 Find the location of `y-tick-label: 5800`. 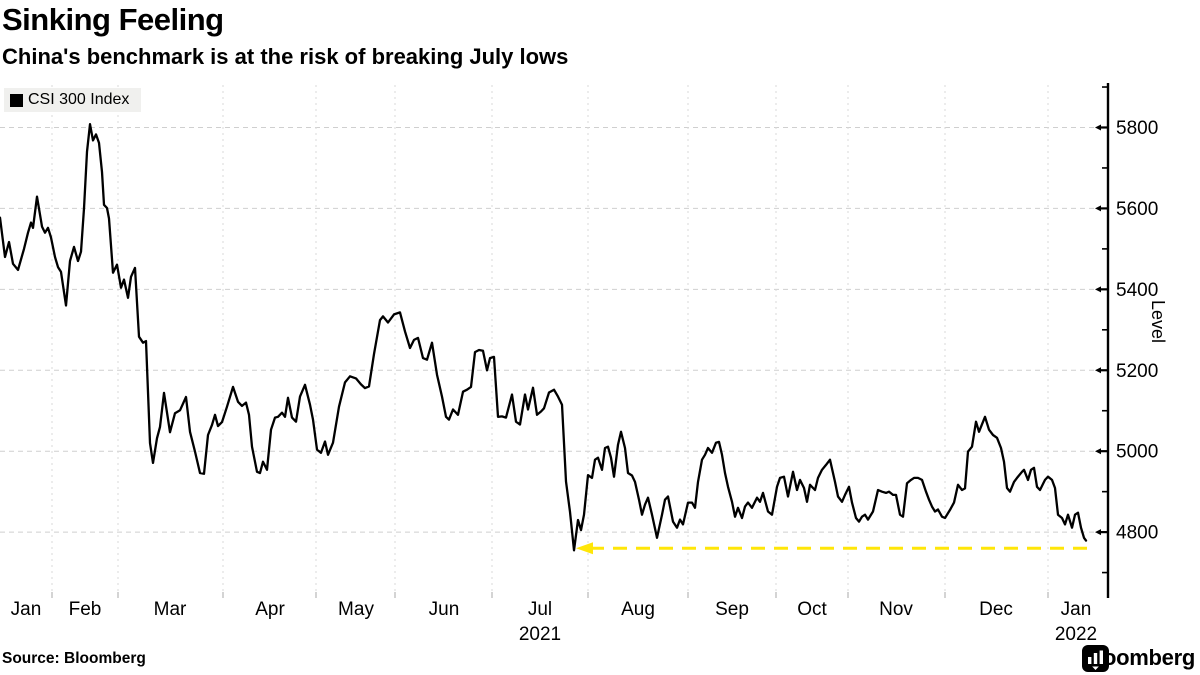

y-tick-label: 5800 is located at coordinates (1137, 128).